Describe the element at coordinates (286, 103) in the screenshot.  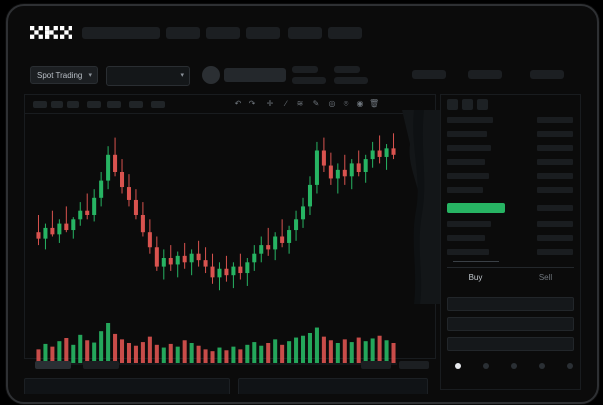
I see `trendline-icon: ∕` at that location.